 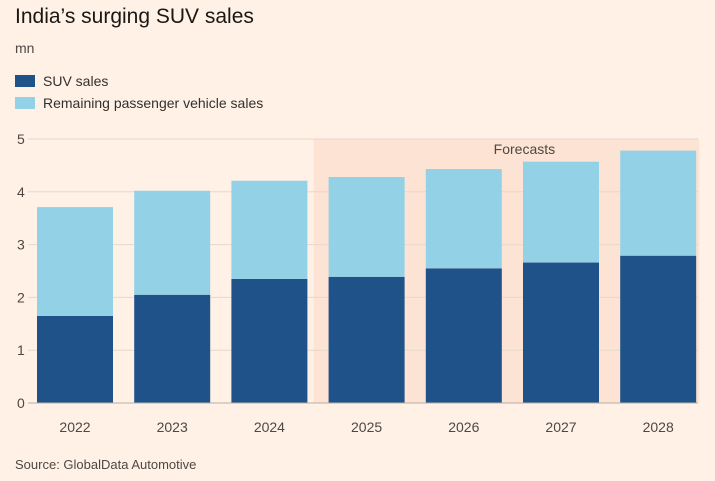 I want to click on bar-suv-2026, so click(x=463, y=335).